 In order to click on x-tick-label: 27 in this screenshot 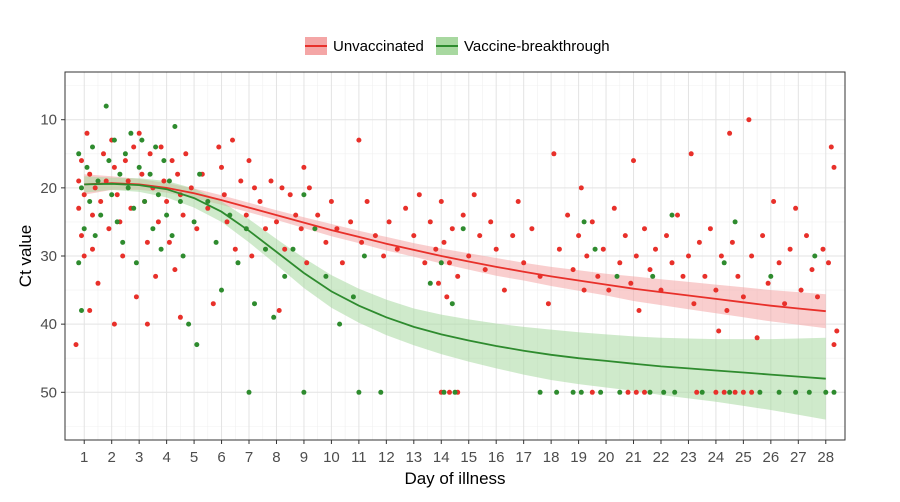, I will do `click(798, 457)`.